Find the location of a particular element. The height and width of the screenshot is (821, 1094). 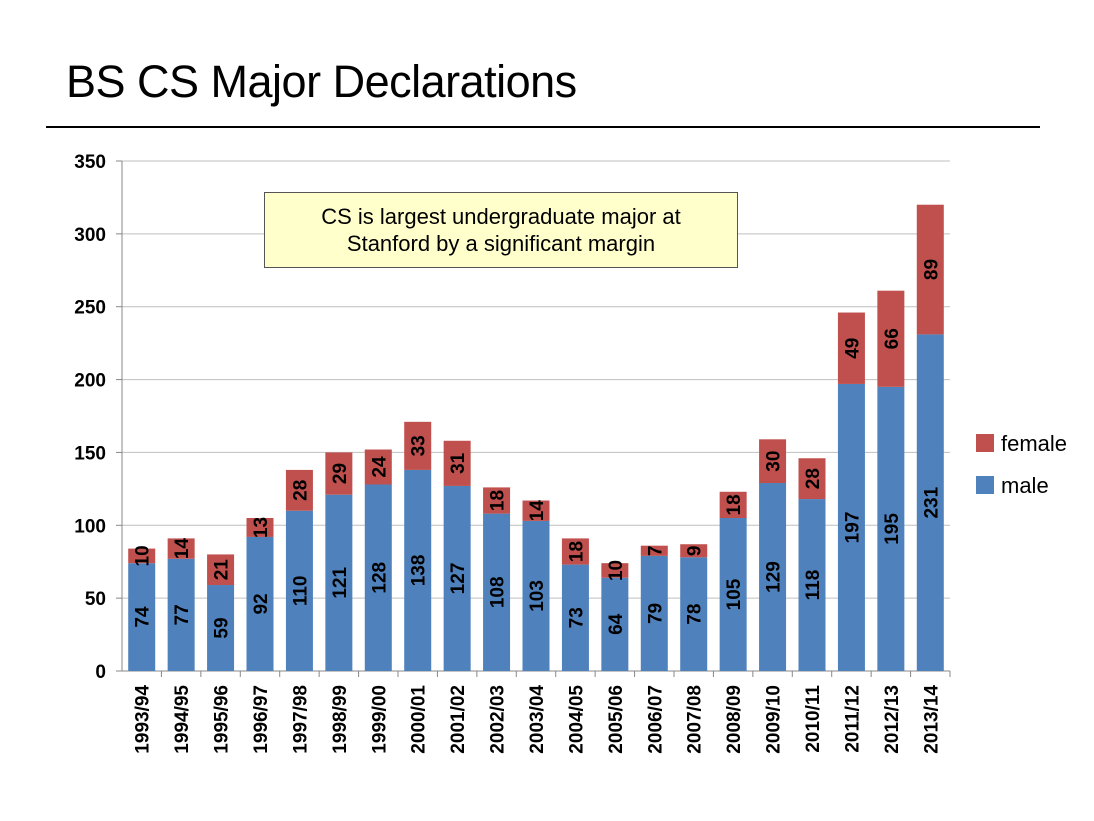

x-tick-label: 1994/95 is located at coordinates (182, 719).